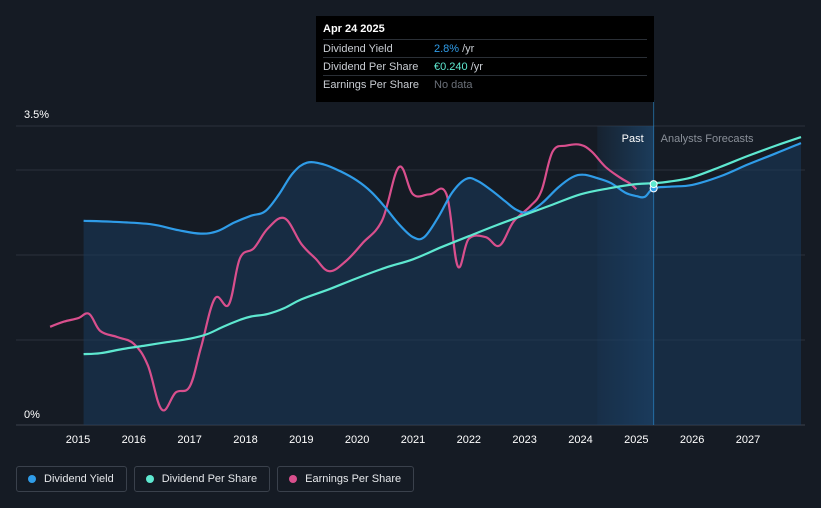  I want to click on tooltip-row-dividend-per-share: Dividend Per Share €0.240 /yr, so click(485, 66).